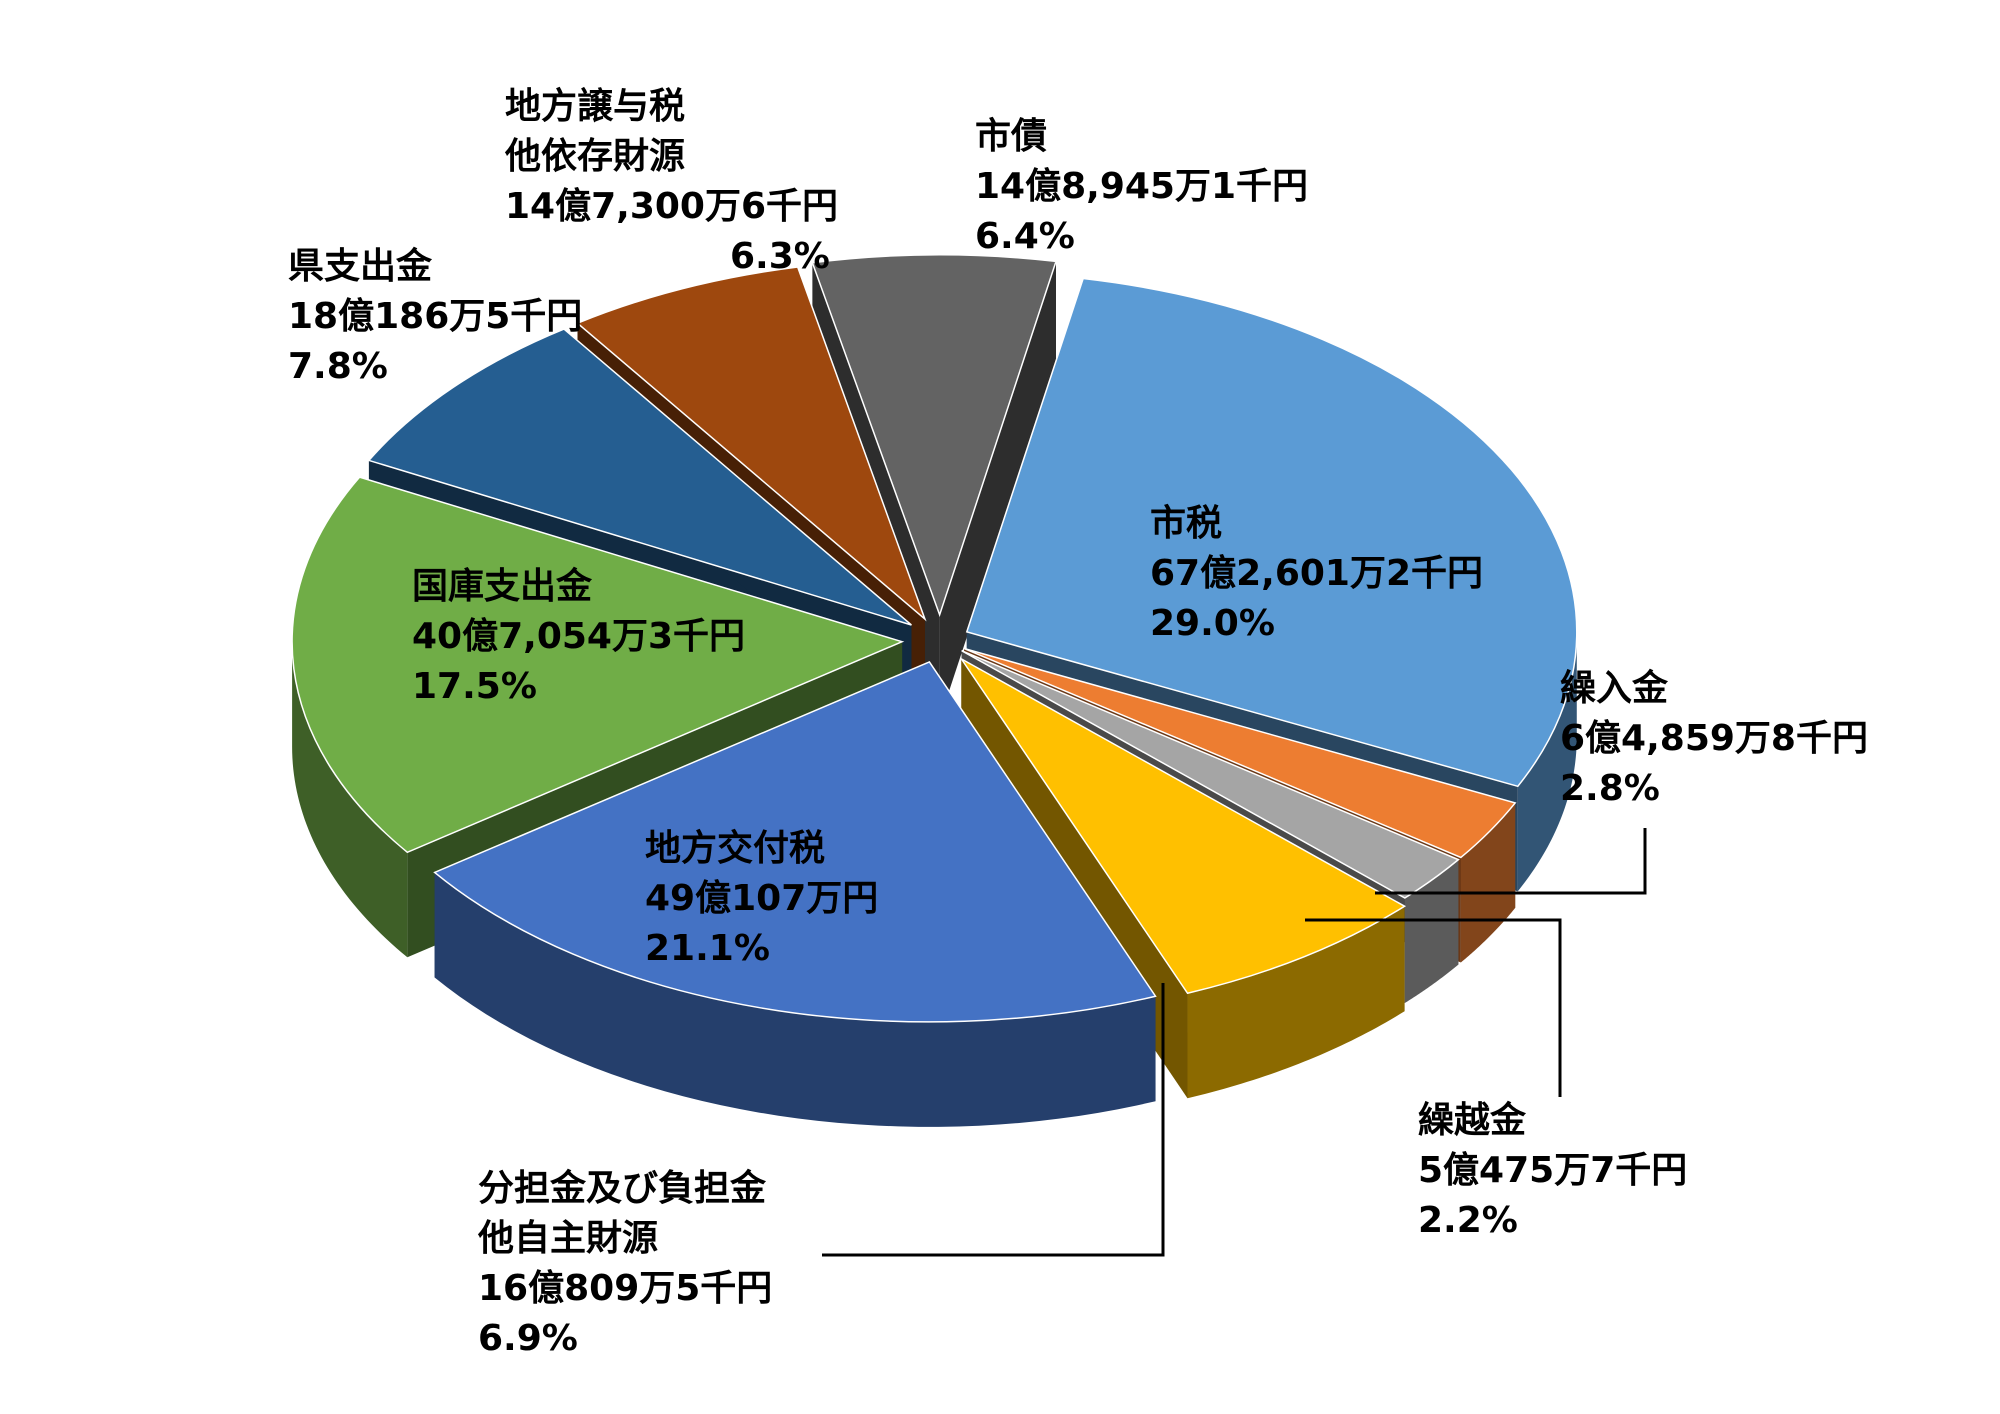 Image resolution: width=2000 pixels, height=1414 pixels. I want to click on slice-1-top, so click(1271, 532).